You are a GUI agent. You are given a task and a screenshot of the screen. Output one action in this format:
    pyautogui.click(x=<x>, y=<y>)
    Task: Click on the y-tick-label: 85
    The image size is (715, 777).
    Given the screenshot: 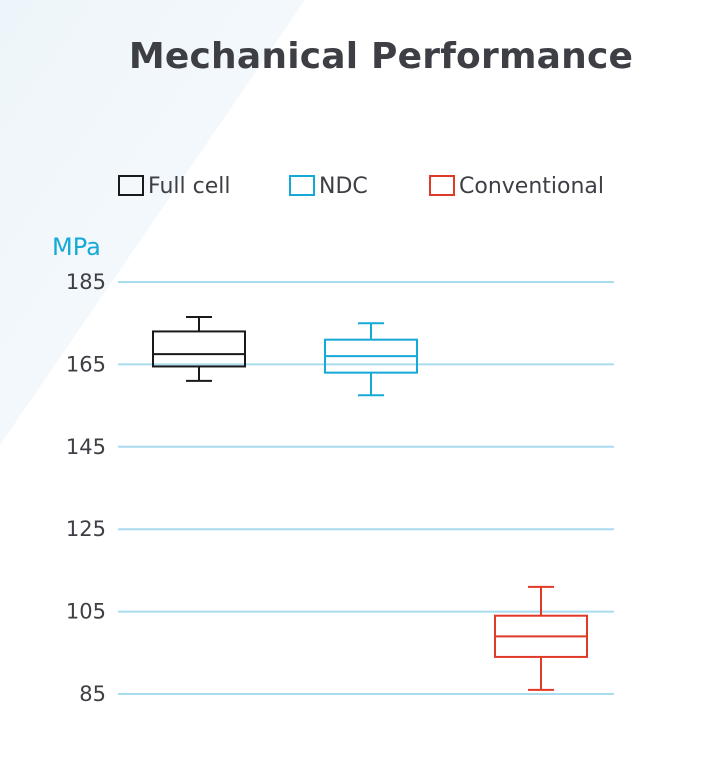 What is the action you would take?
    pyautogui.click(x=92, y=694)
    